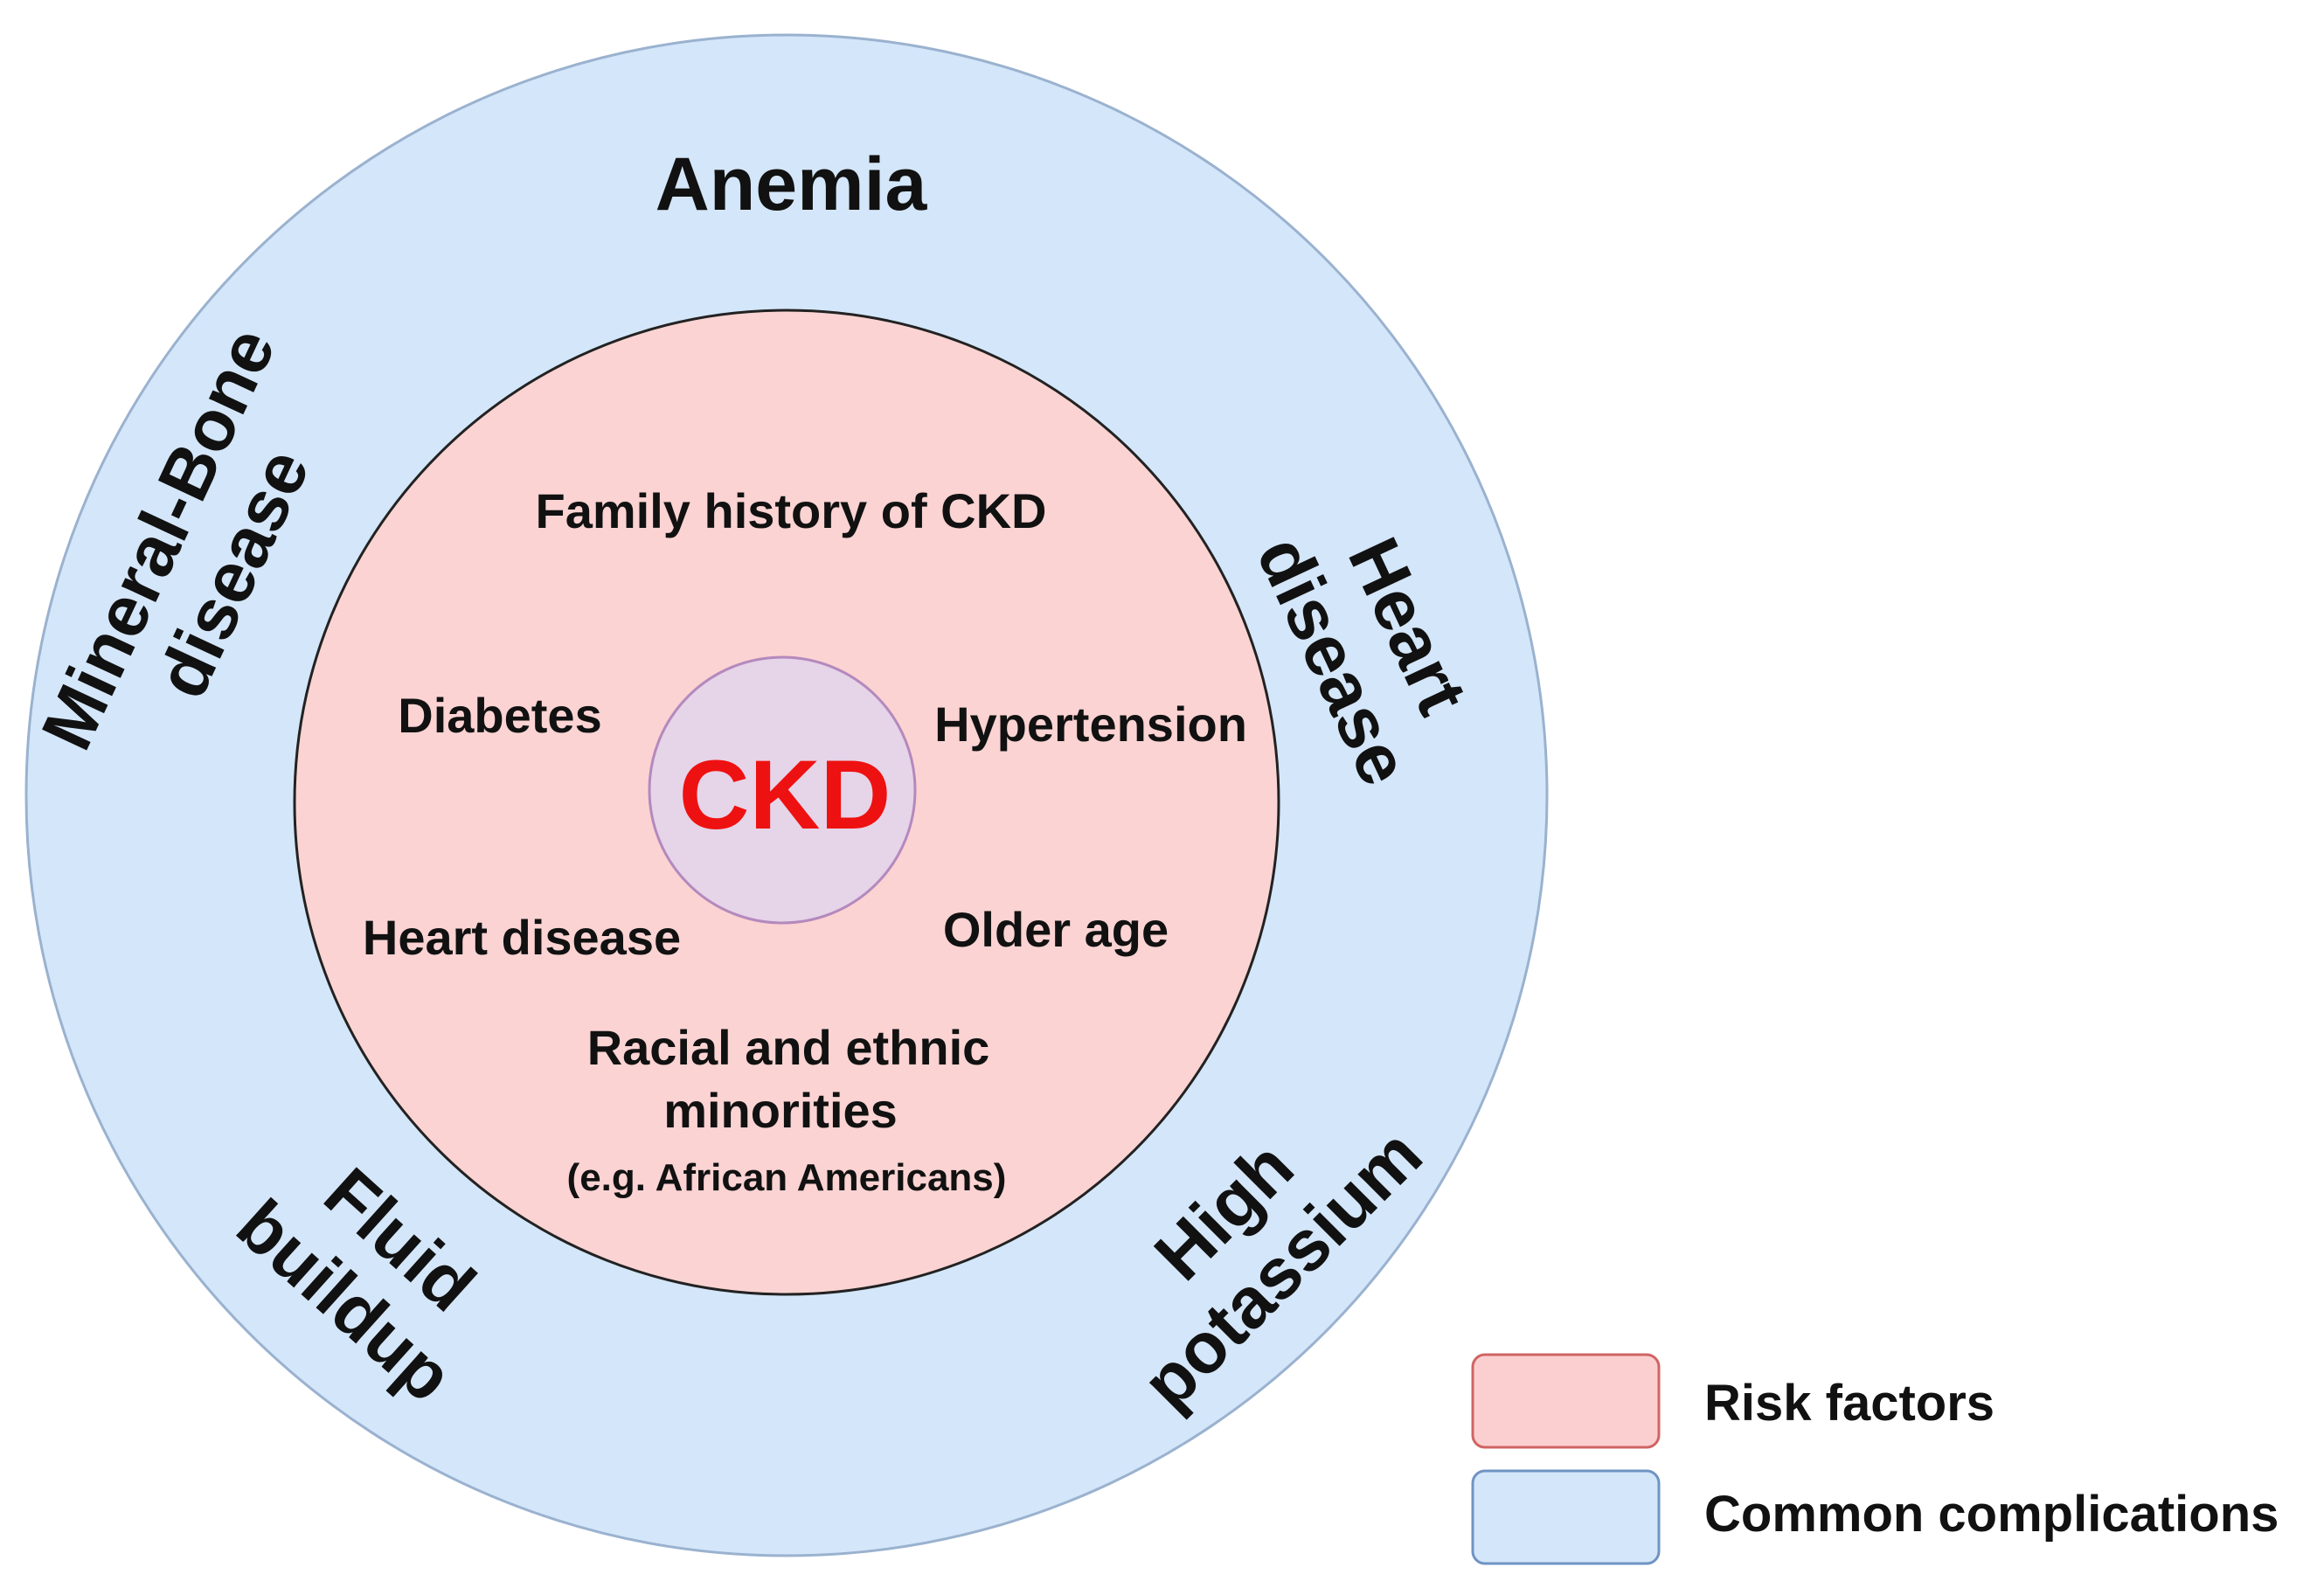 This screenshot has width=2324, height=1588. Describe the element at coordinates (1056, 929) in the screenshot. I see `risk-older-age: Older age` at that location.